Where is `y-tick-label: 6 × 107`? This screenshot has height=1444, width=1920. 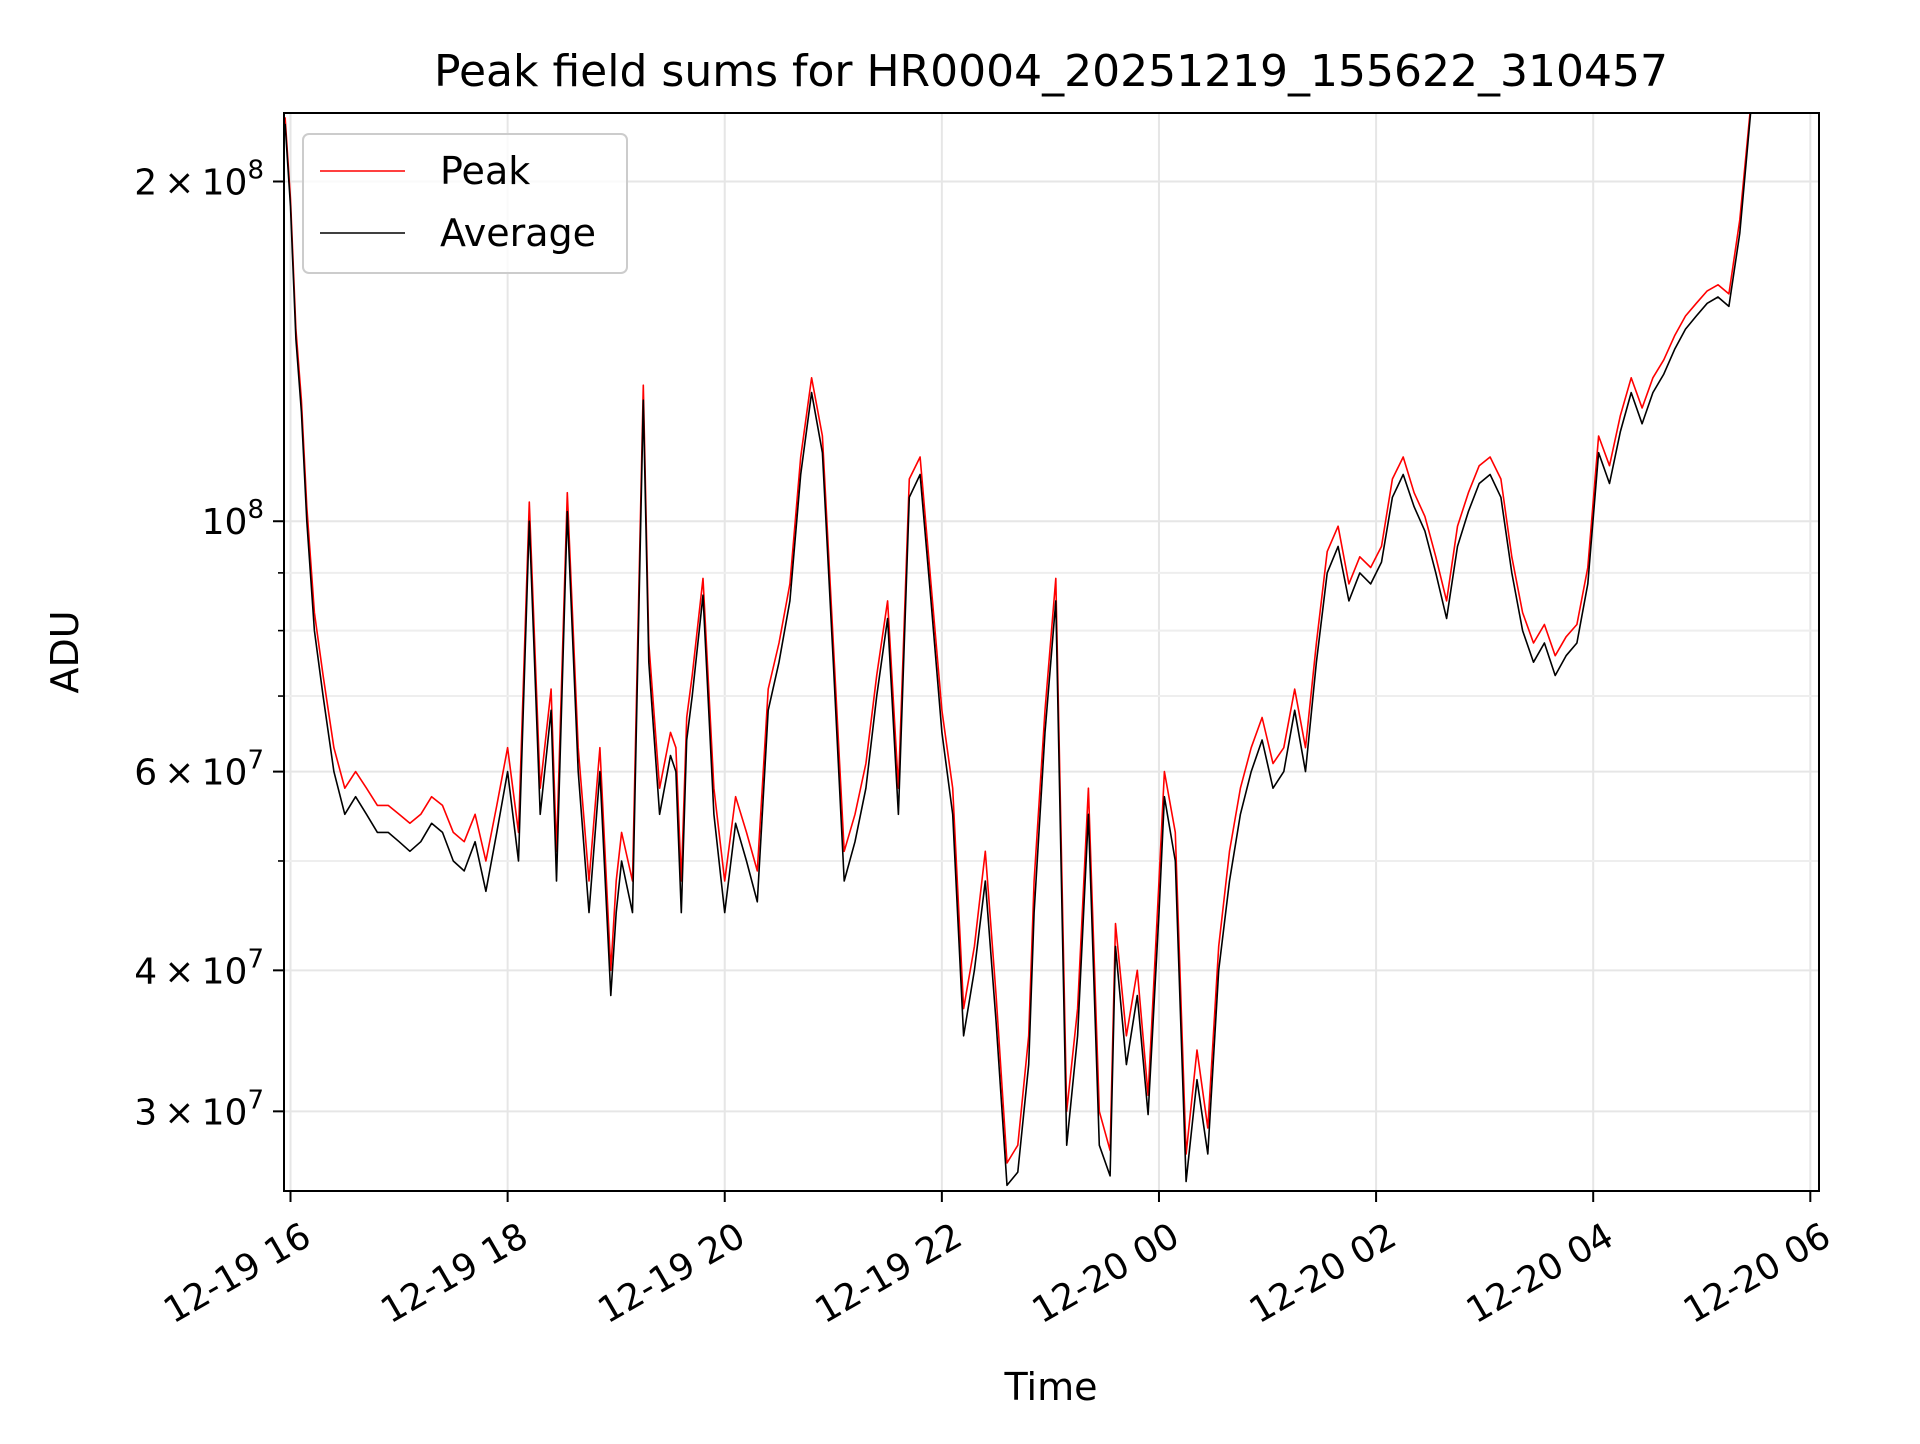
y-tick-label: 6 × 107 is located at coordinates (199, 770).